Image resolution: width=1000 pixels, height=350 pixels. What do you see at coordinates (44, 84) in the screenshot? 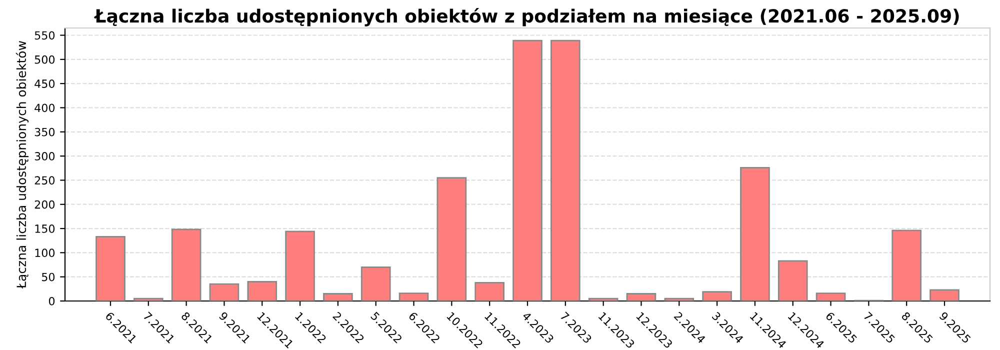
I see `y-tick-label: 450` at bounding box center [44, 84].